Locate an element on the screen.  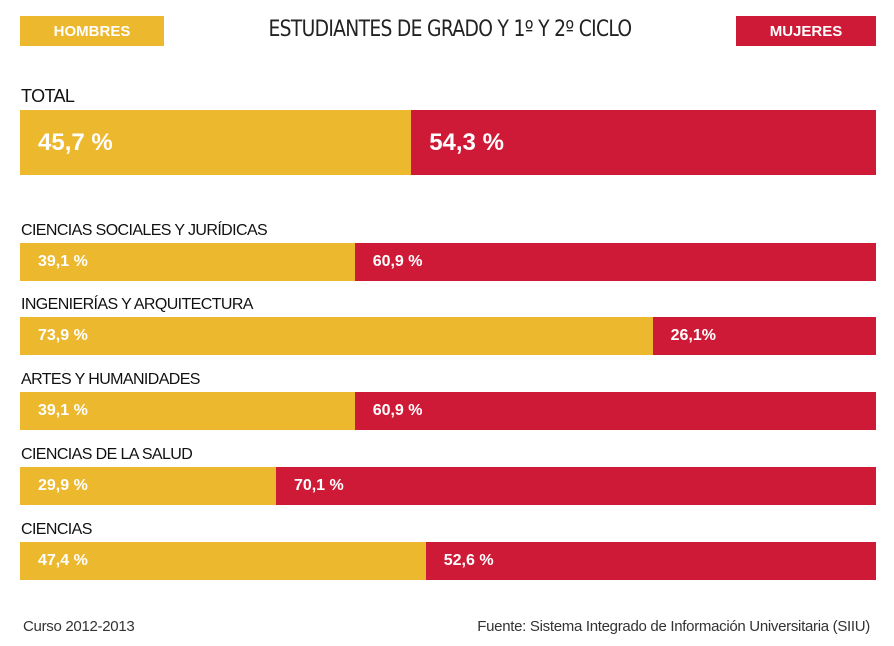
data-label: 52,6 % is located at coordinates (468, 560).